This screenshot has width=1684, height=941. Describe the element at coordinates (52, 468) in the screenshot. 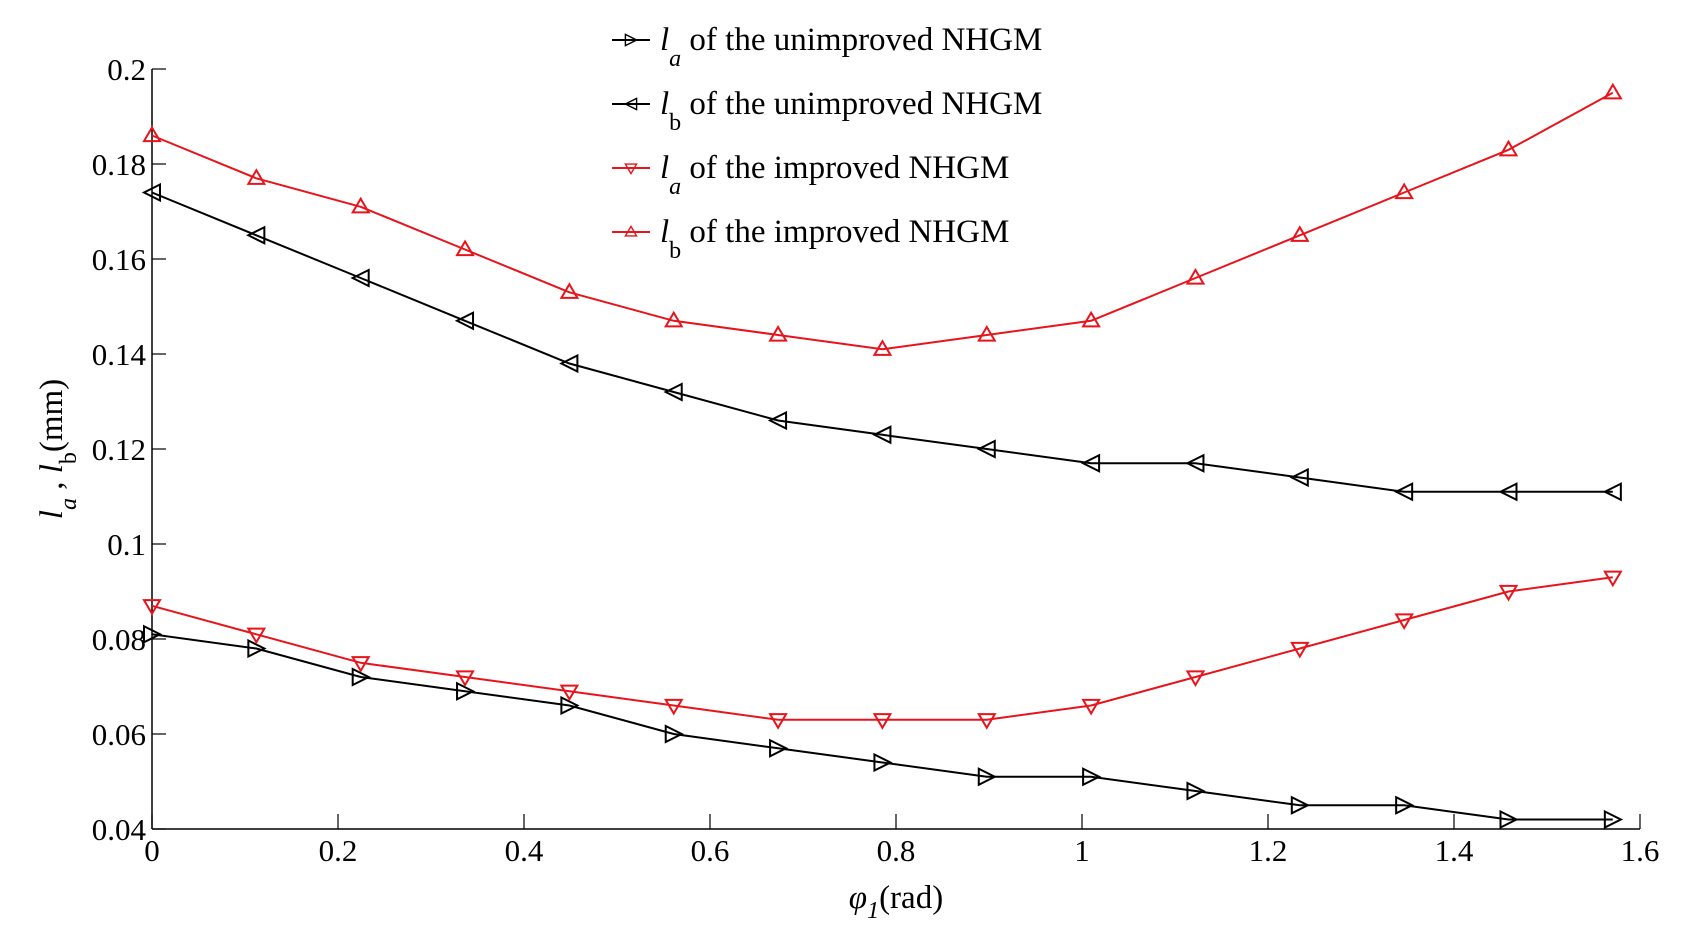

I see `y-label-lb: l` at that location.